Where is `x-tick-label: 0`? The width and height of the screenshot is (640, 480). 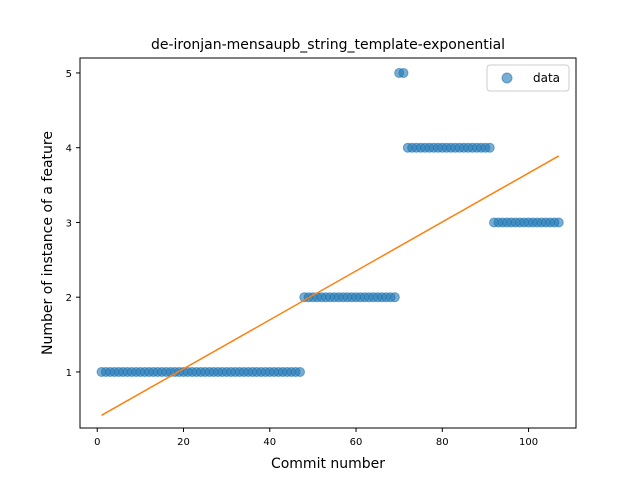 x-tick-label: 0 is located at coordinates (97, 442).